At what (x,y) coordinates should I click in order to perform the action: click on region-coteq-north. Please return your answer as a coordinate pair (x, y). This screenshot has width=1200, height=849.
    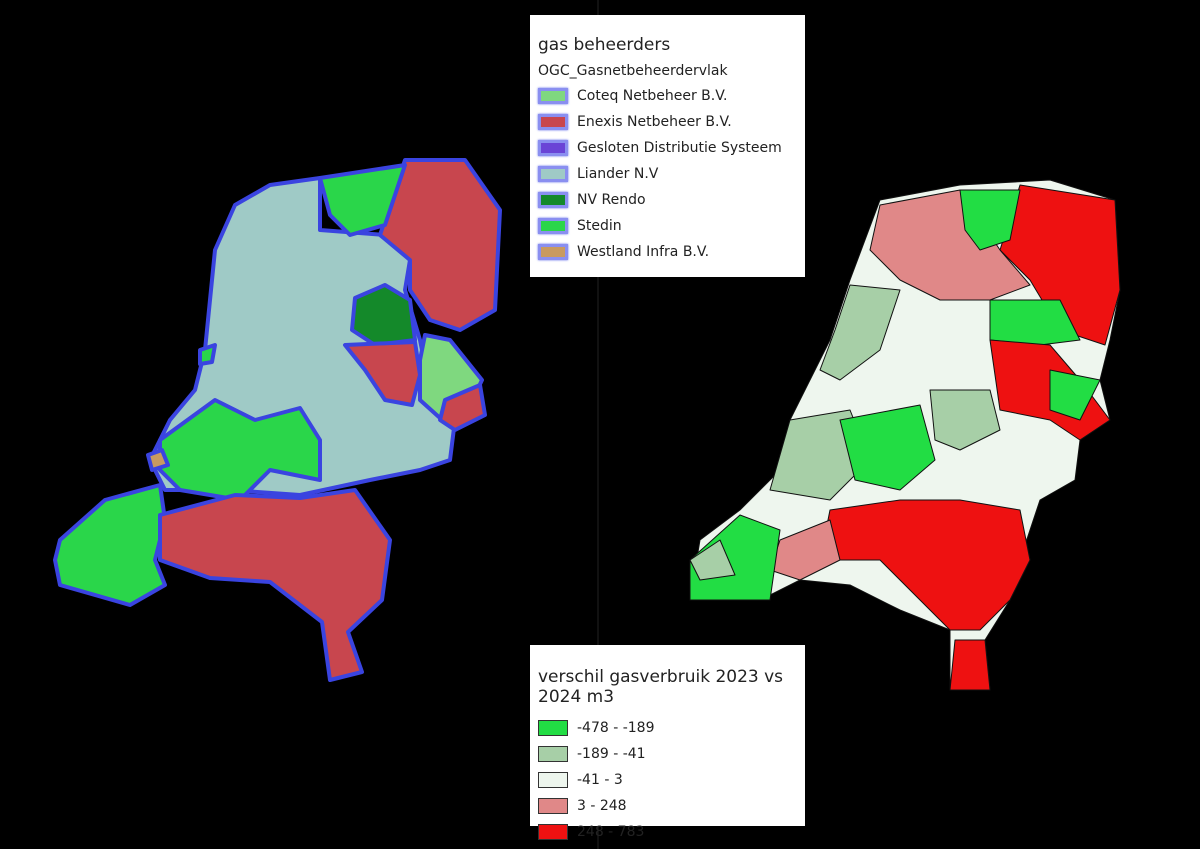
    Looking at the image, I should click on (362, 200).